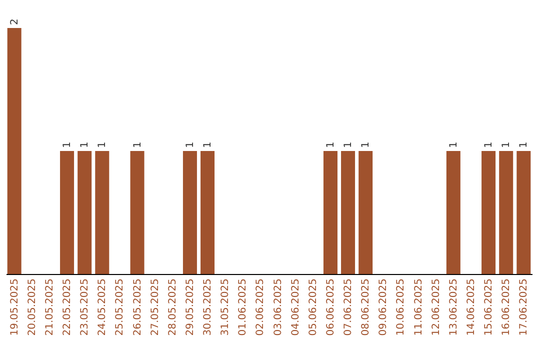 The image size is (540, 340). I want to click on x-tick-label: 02.06.2025, so click(260, 307).